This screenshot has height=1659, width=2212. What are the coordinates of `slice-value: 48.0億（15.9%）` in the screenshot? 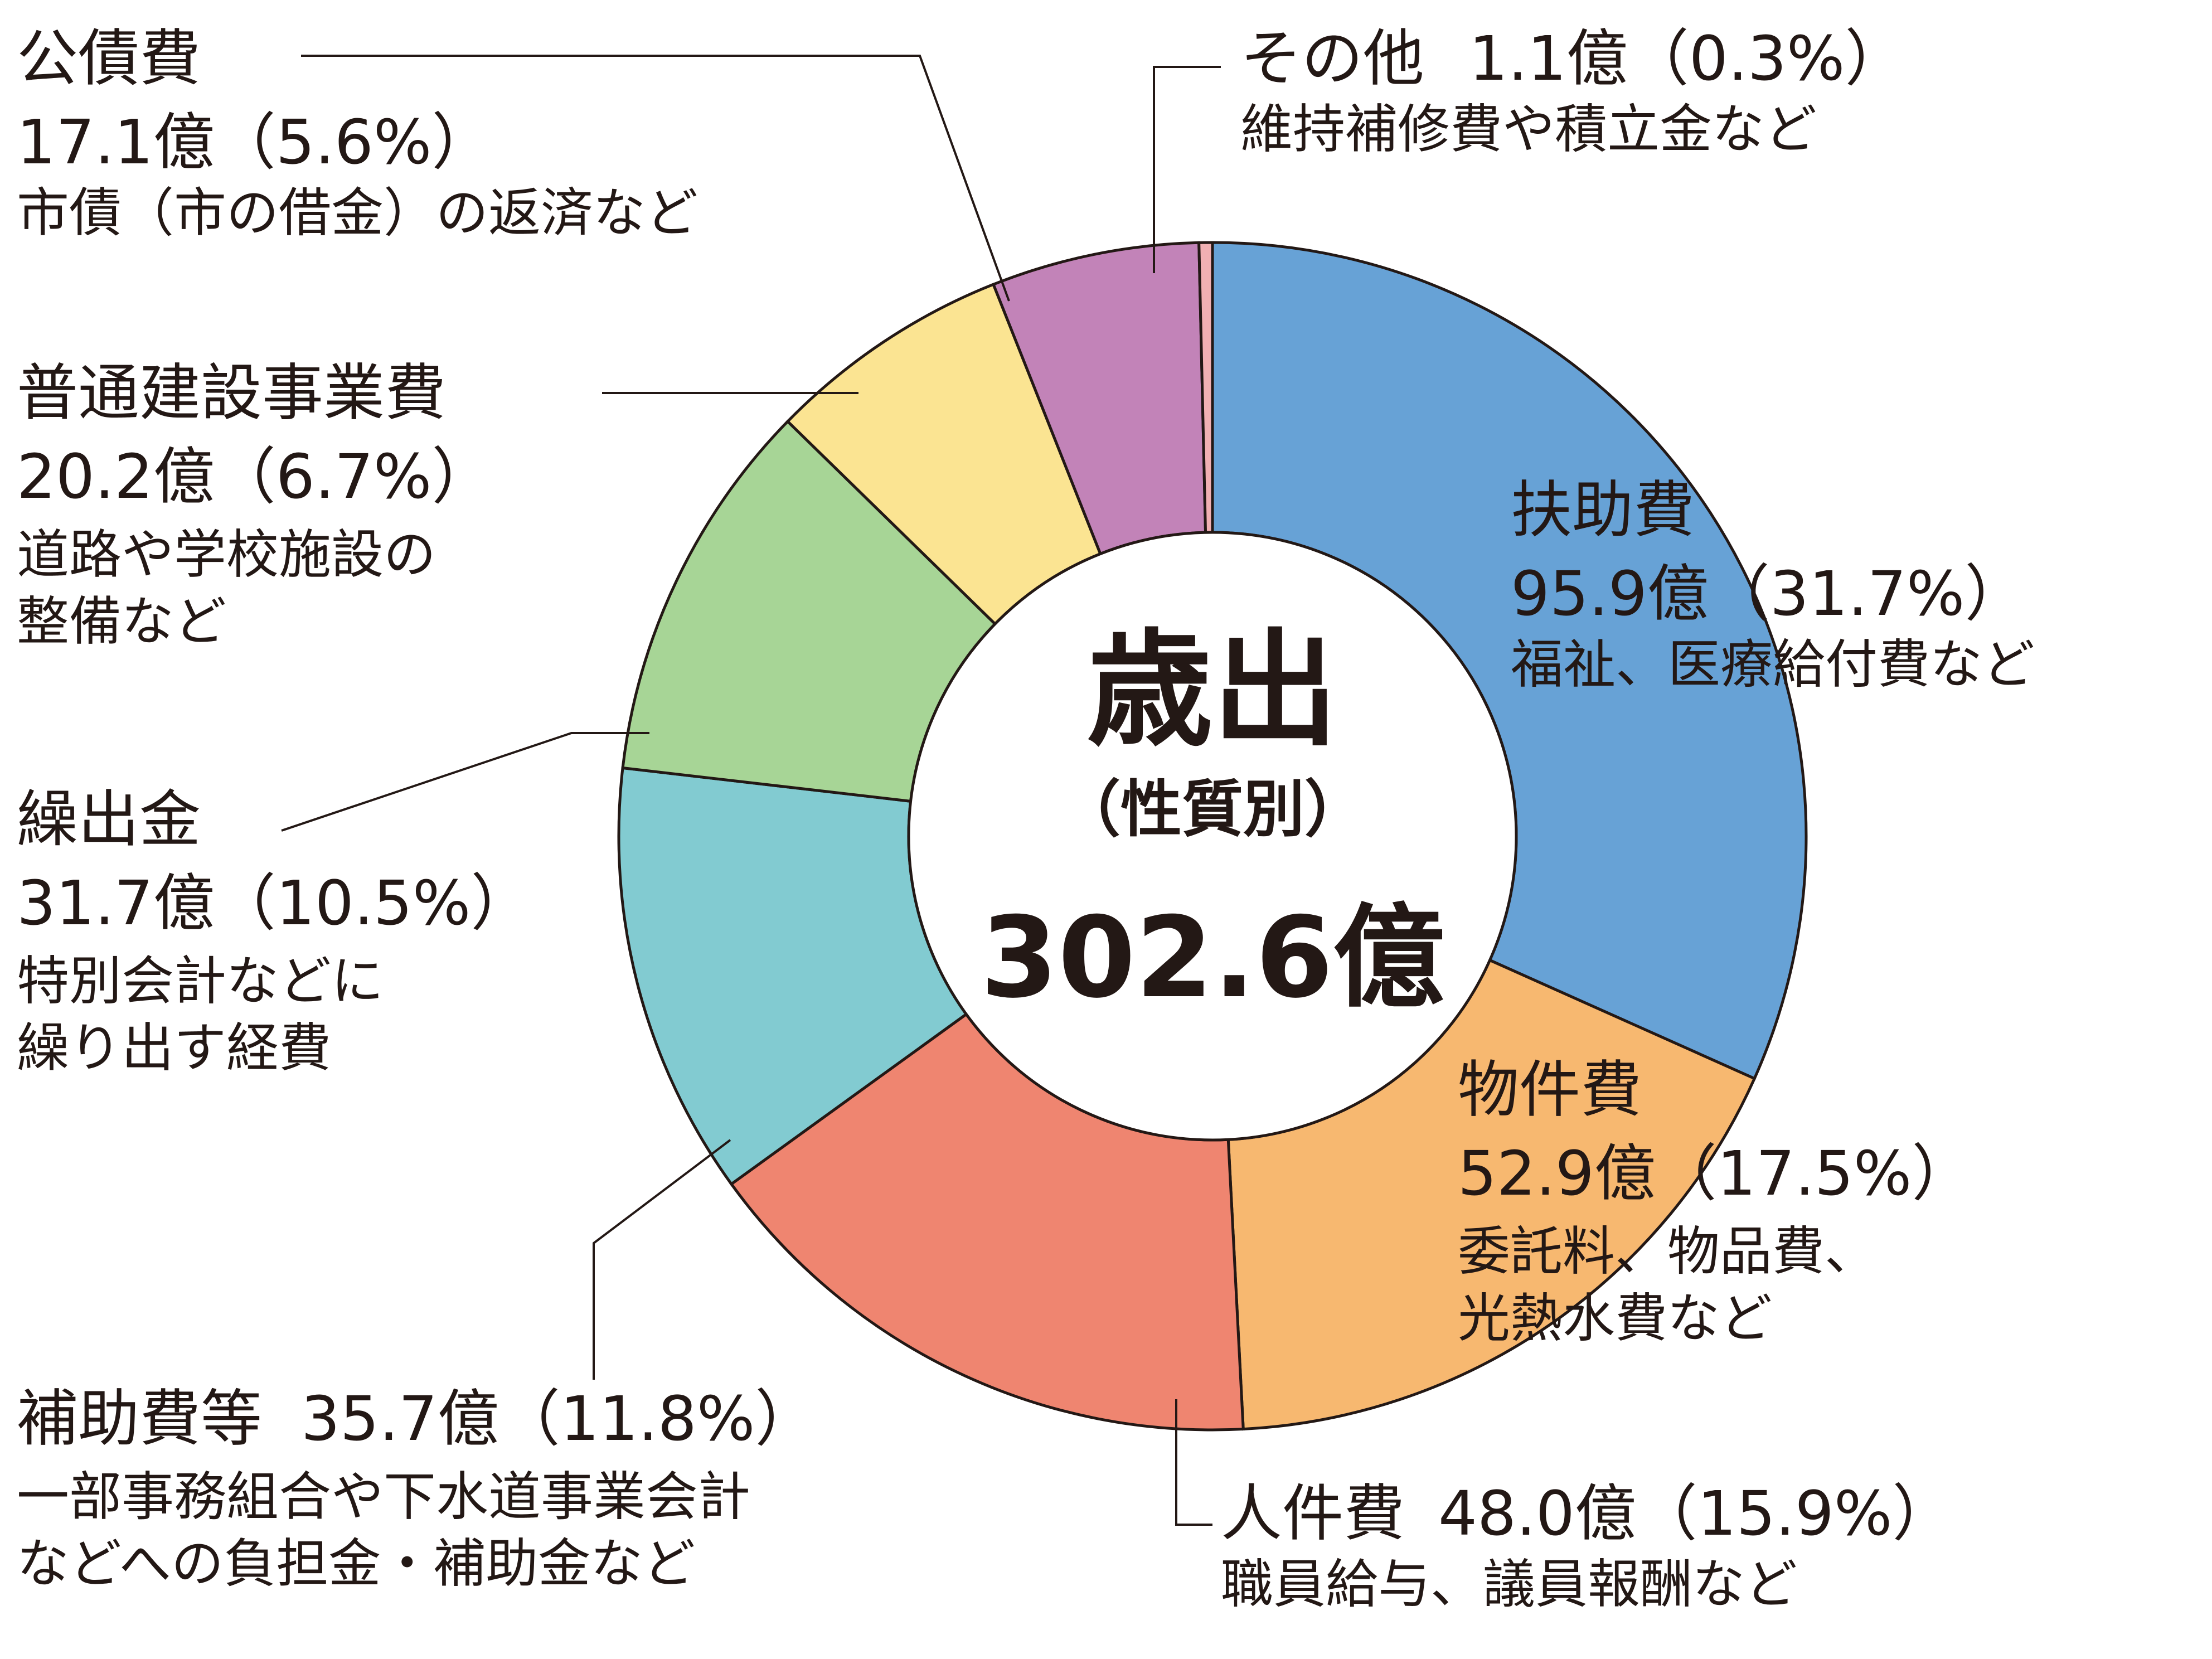 It's located at (1696, 1513).